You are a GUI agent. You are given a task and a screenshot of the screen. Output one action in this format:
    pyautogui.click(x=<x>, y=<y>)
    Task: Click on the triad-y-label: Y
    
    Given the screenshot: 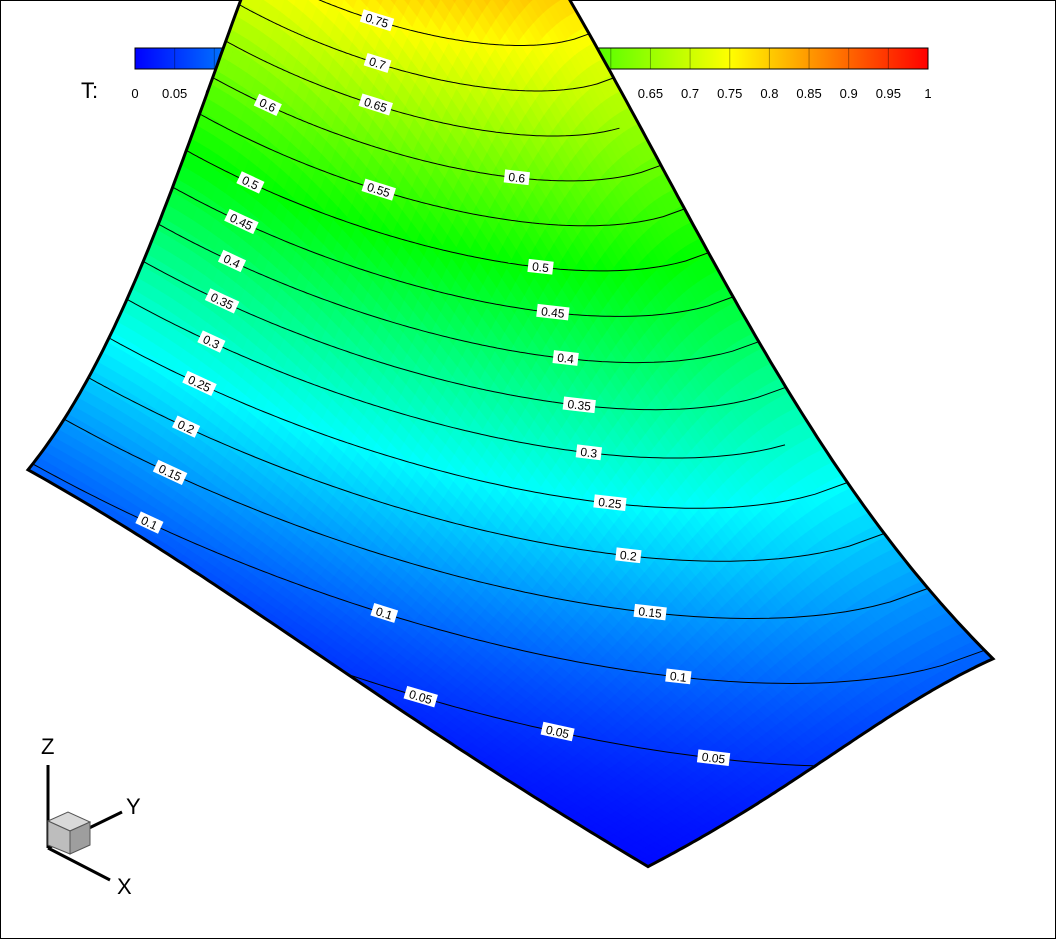 What is the action you would take?
    pyautogui.click(x=133, y=806)
    